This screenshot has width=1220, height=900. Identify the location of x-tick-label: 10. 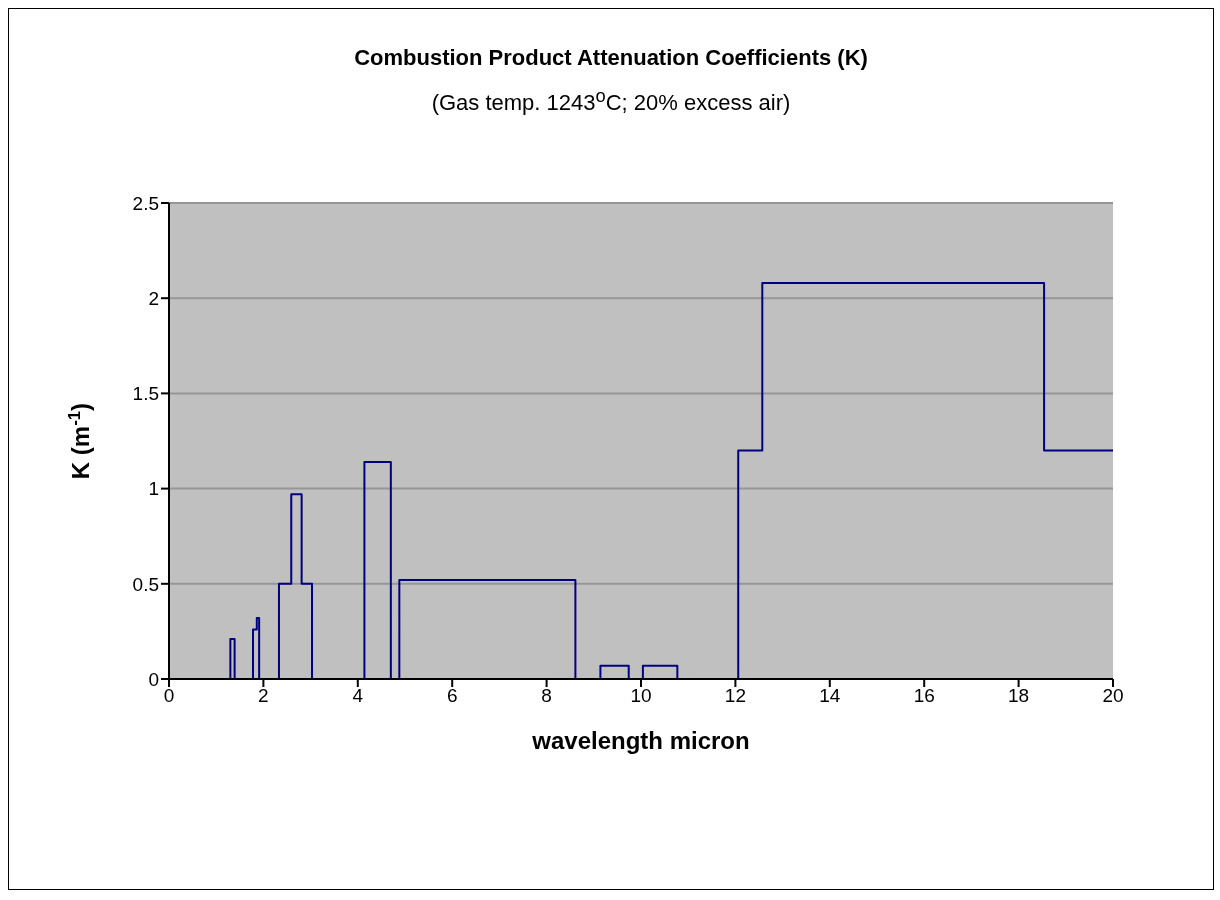
(641, 696).